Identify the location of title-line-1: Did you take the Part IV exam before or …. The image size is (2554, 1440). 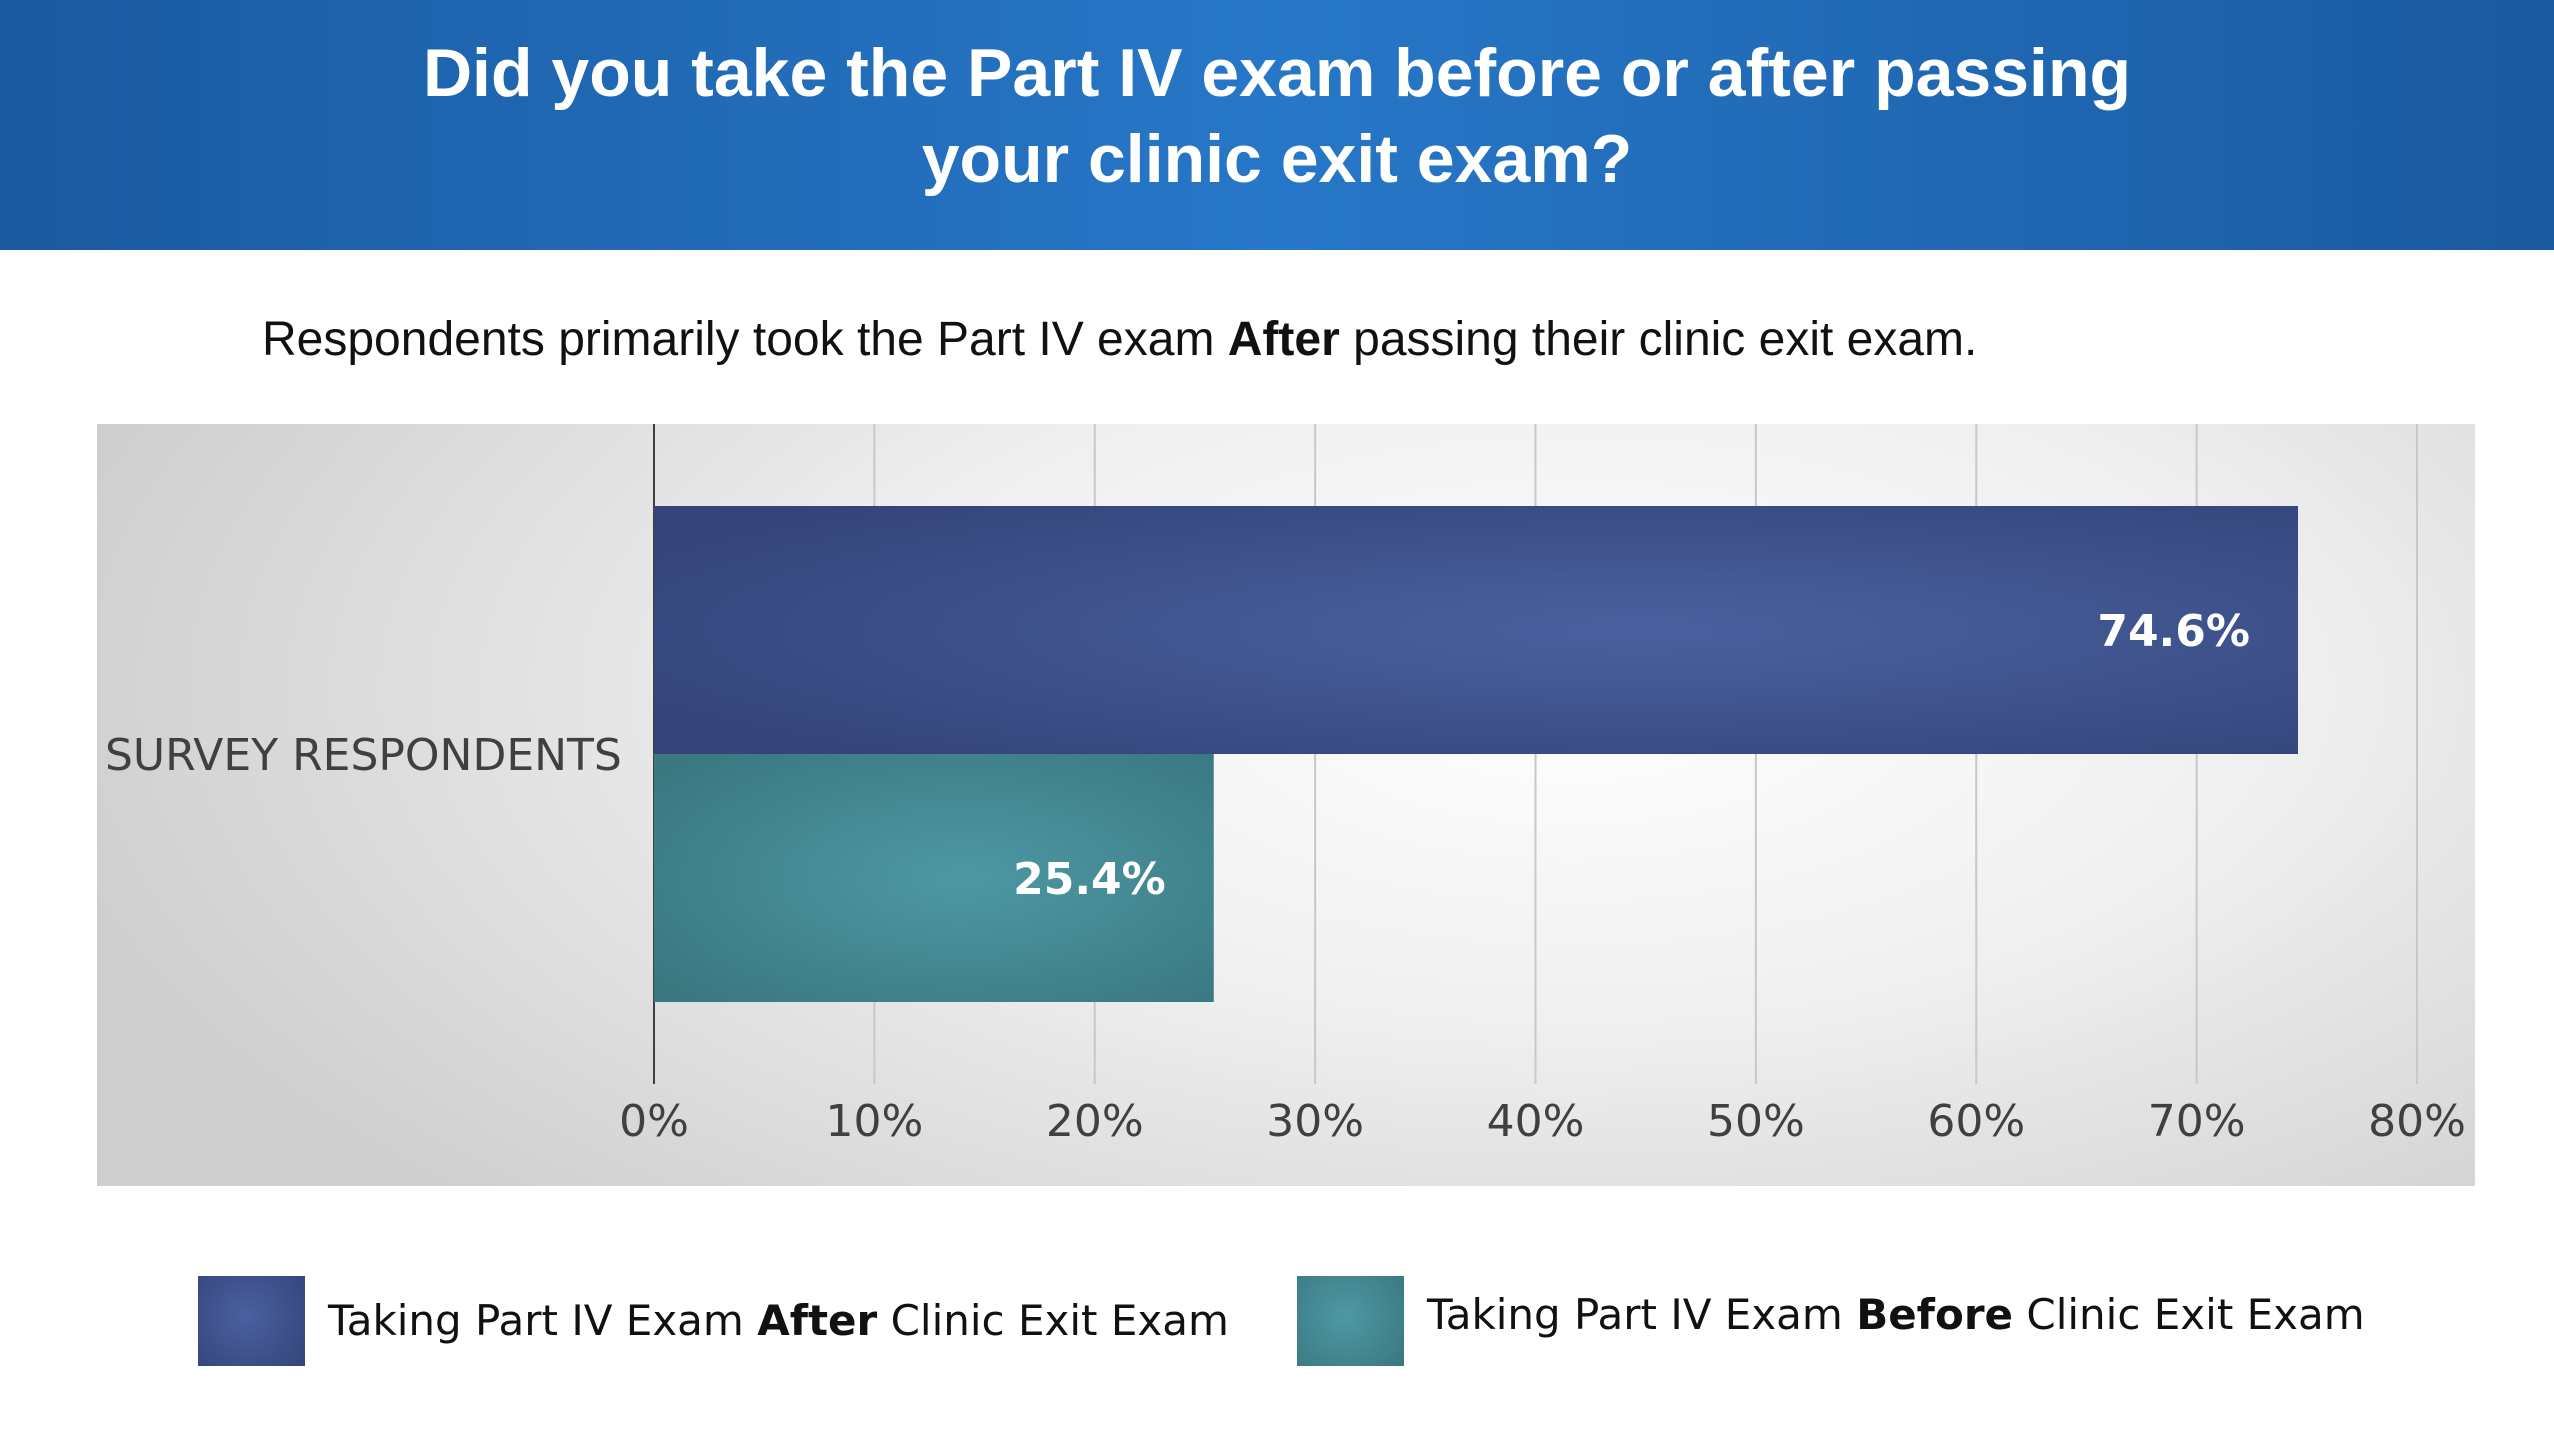
(1277, 73).